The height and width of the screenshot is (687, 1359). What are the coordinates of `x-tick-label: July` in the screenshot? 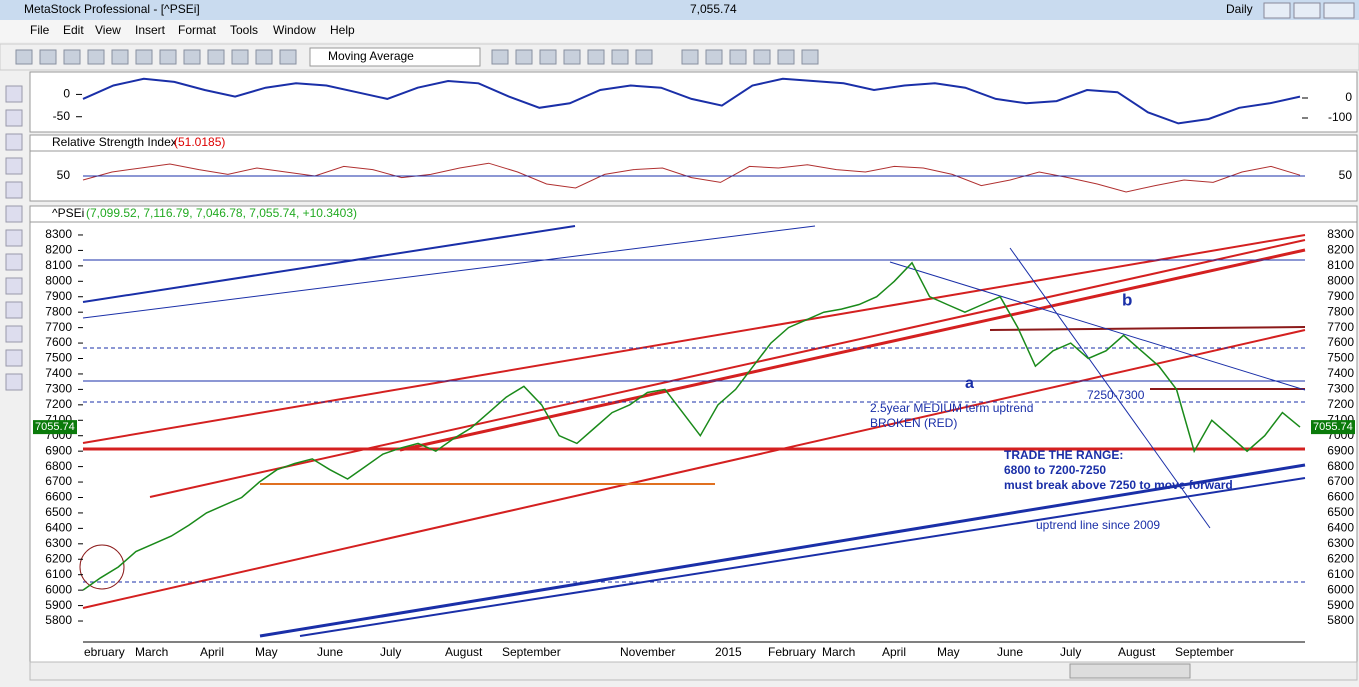 It's located at (390, 652).